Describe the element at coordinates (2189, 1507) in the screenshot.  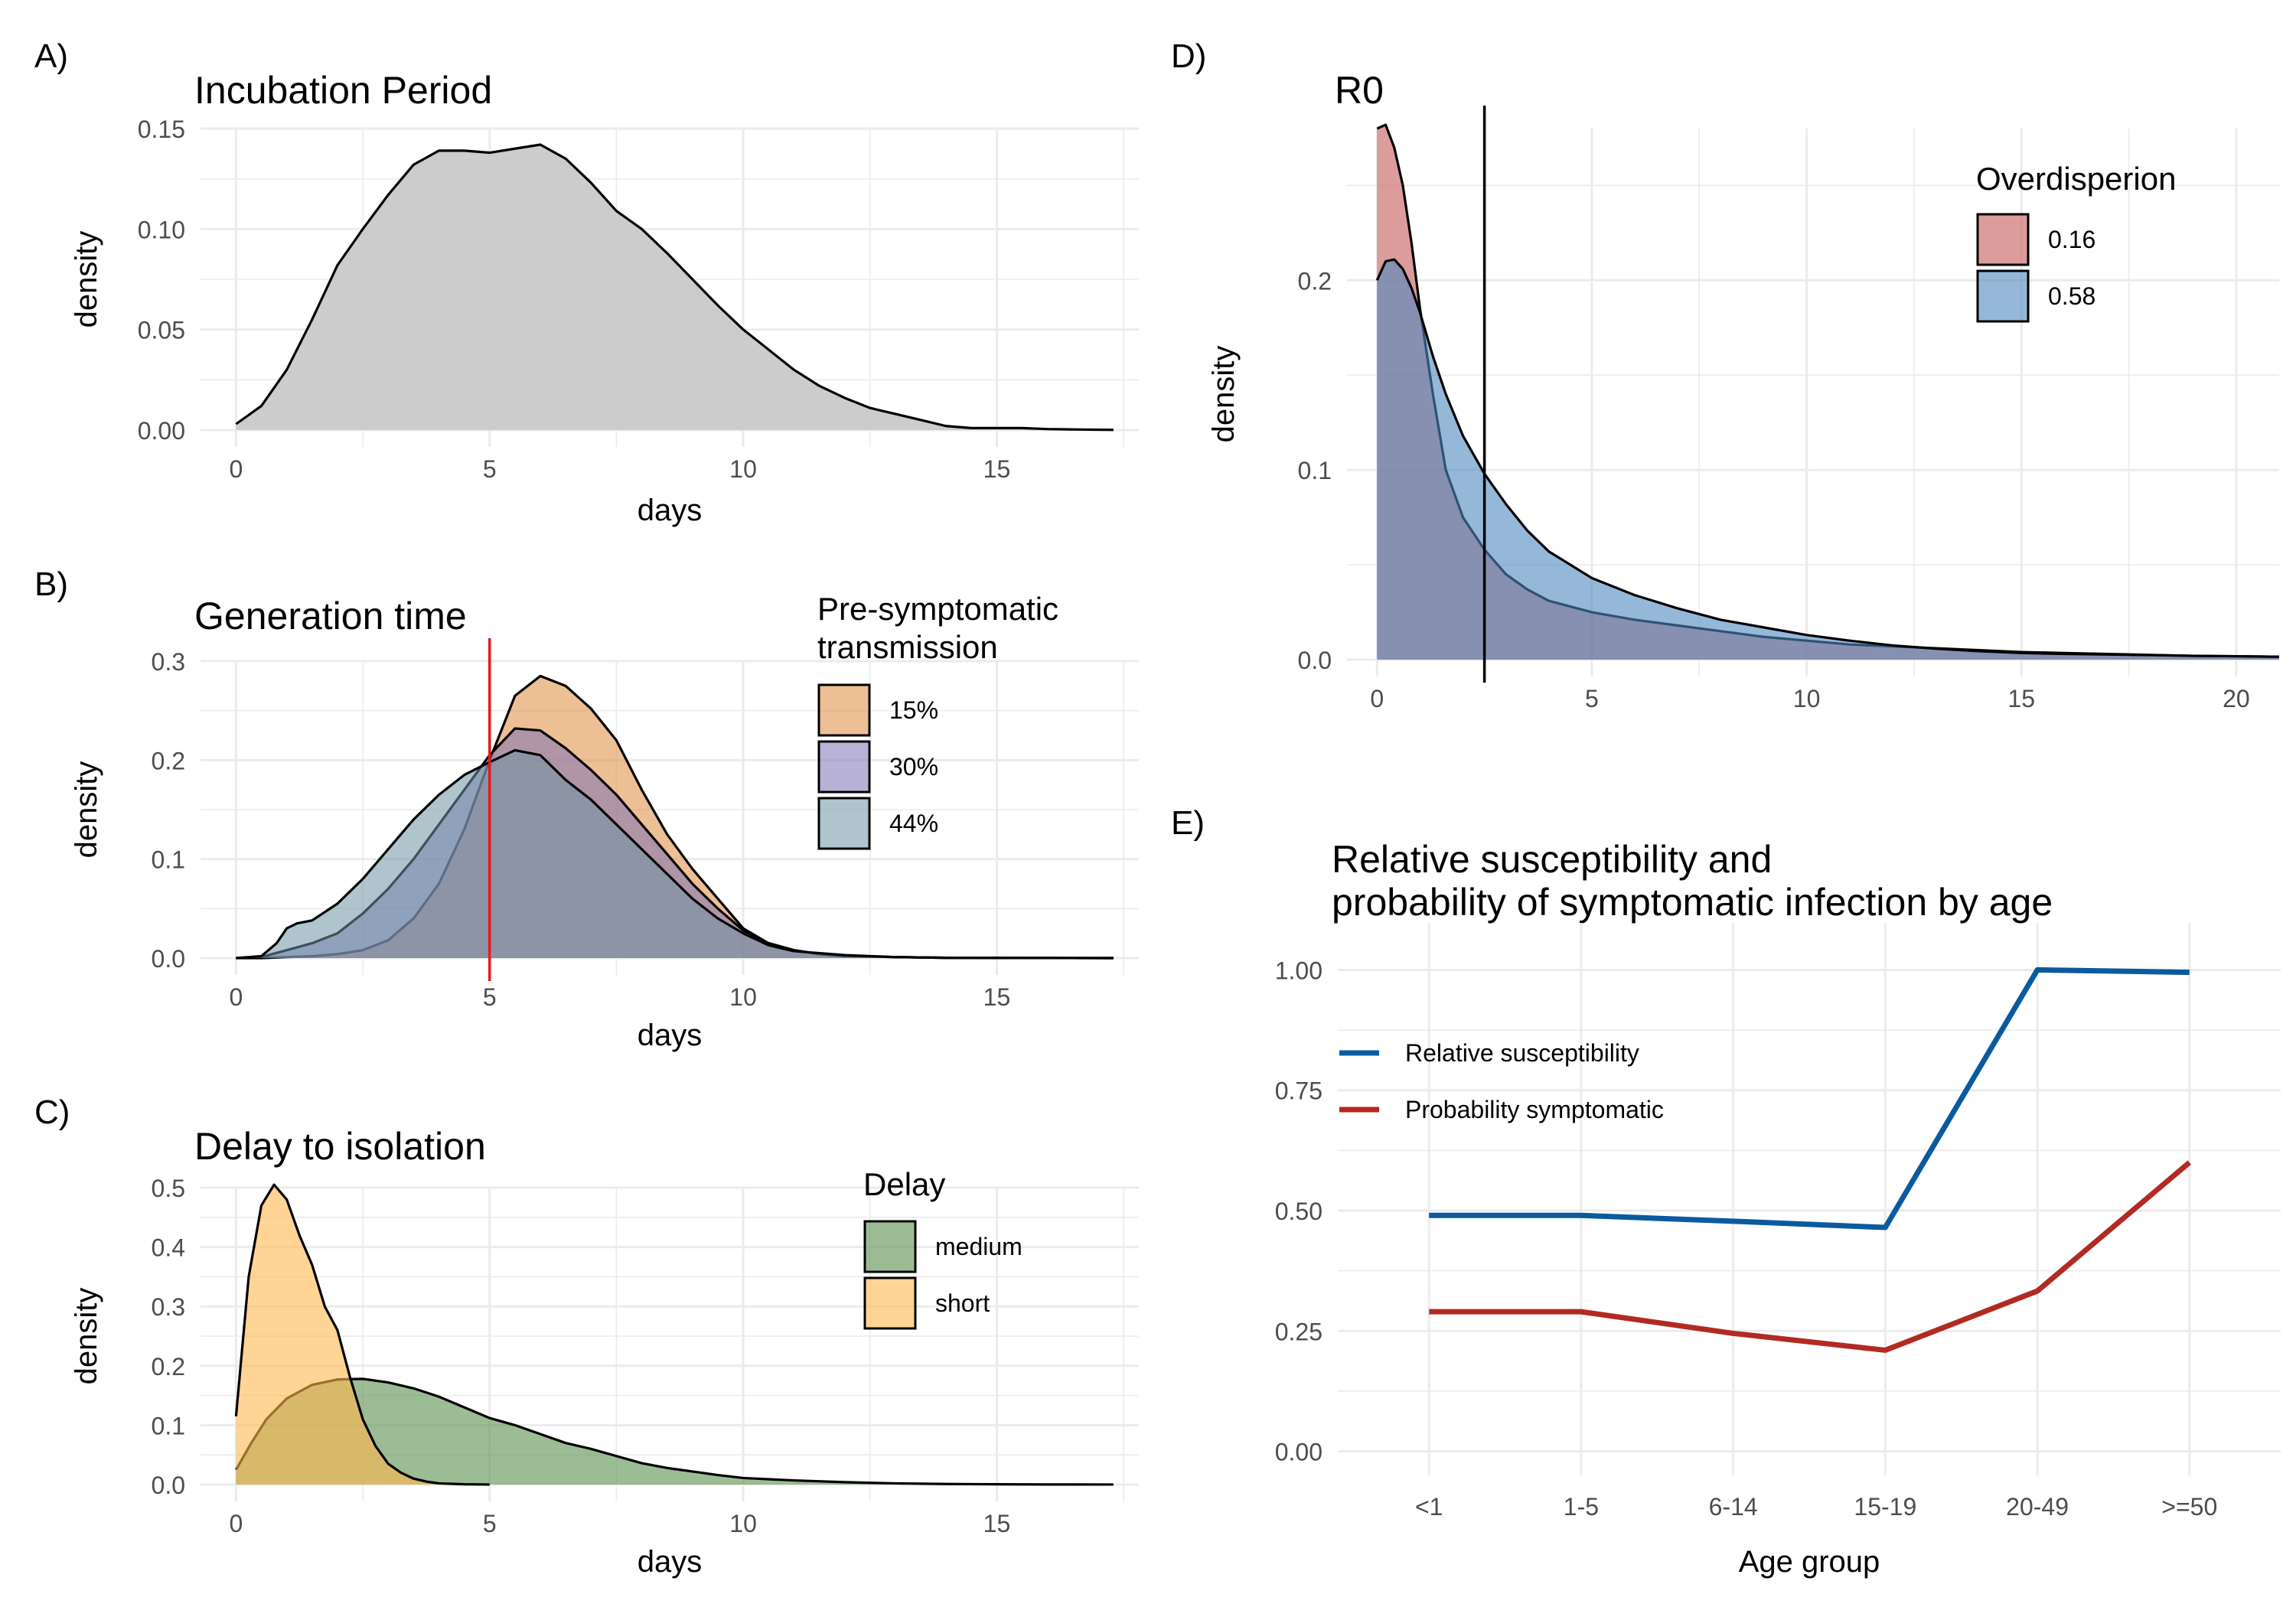
I see `x-tick-label: >=50` at that location.